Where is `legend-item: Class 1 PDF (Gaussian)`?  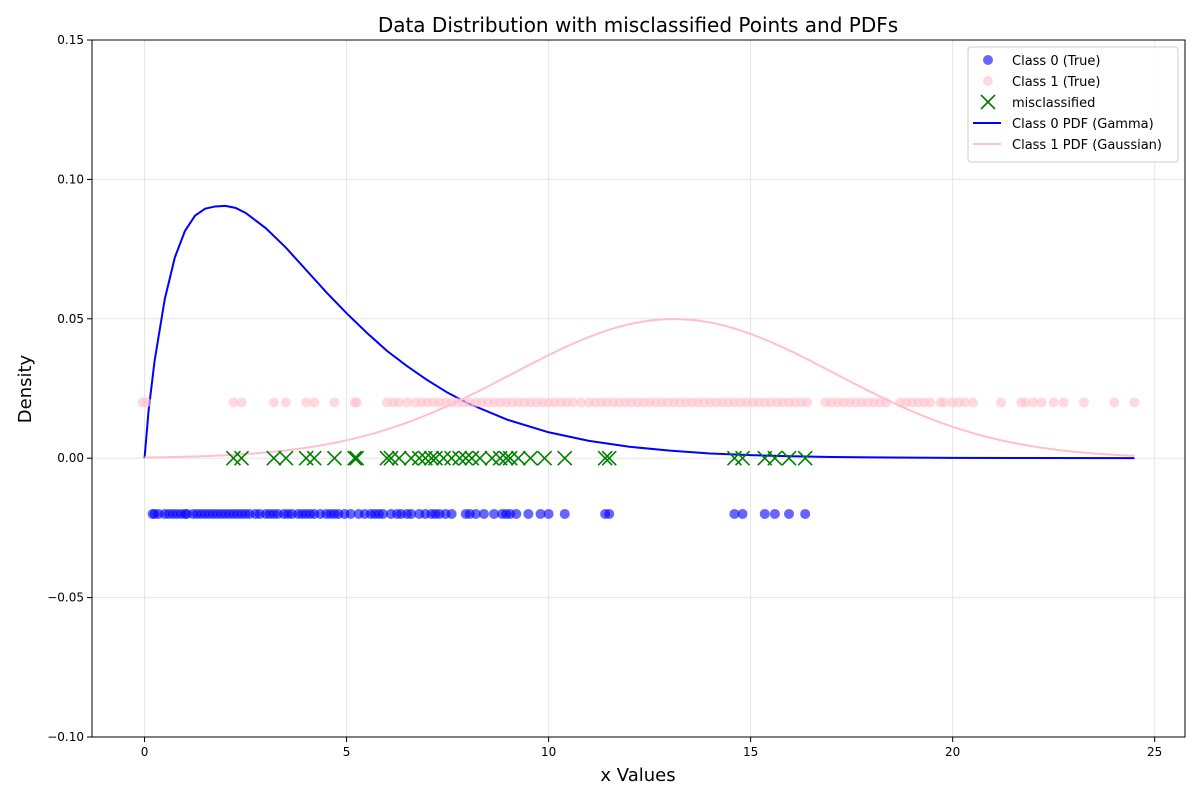
legend-item: Class 1 PDF (Gaussian) is located at coordinates (1067, 145).